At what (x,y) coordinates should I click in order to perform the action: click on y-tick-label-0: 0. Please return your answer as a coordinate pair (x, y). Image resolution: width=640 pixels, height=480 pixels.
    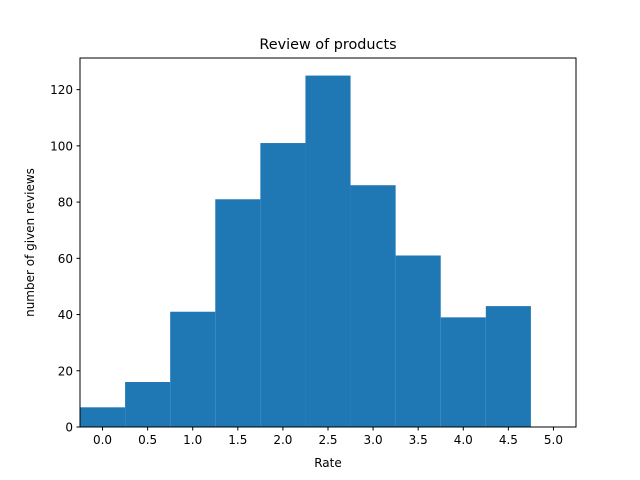
    Looking at the image, I should click on (69, 428).